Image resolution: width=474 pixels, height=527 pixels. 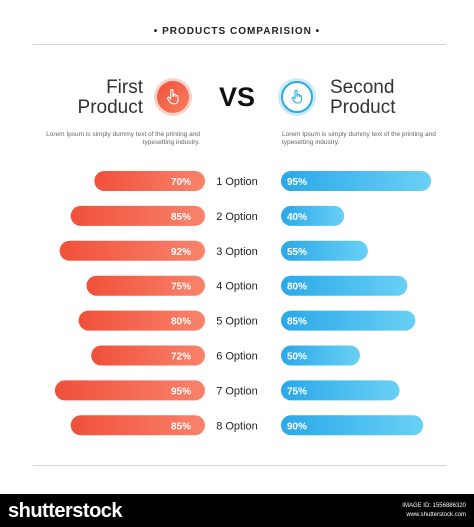 I want to click on option-label: 7 Option, so click(x=237, y=391).